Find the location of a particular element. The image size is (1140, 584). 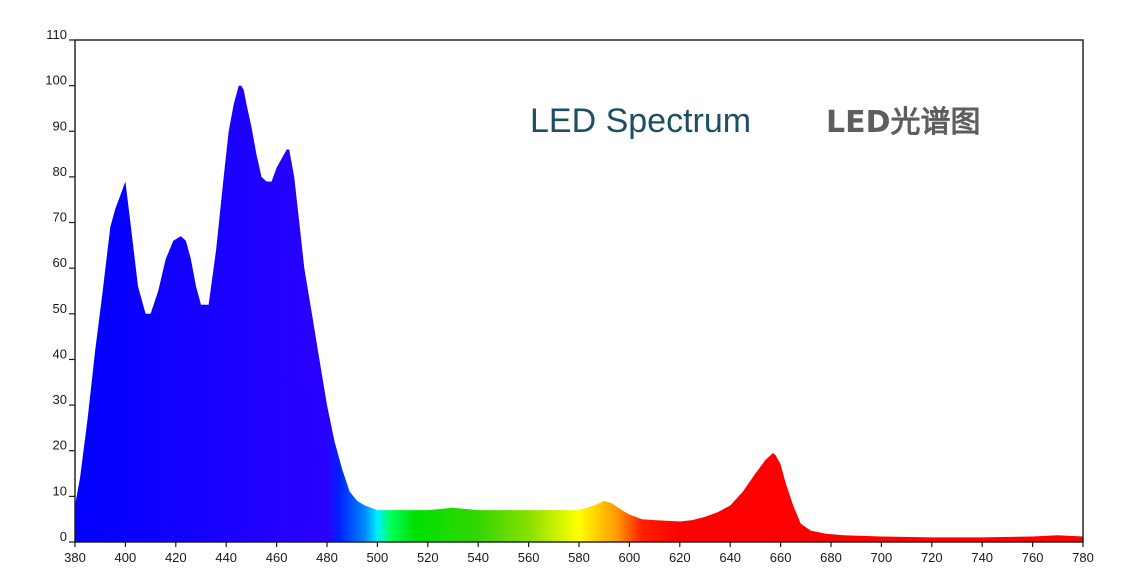

chart-title: LED Spectrum is located at coordinates (640, 121).